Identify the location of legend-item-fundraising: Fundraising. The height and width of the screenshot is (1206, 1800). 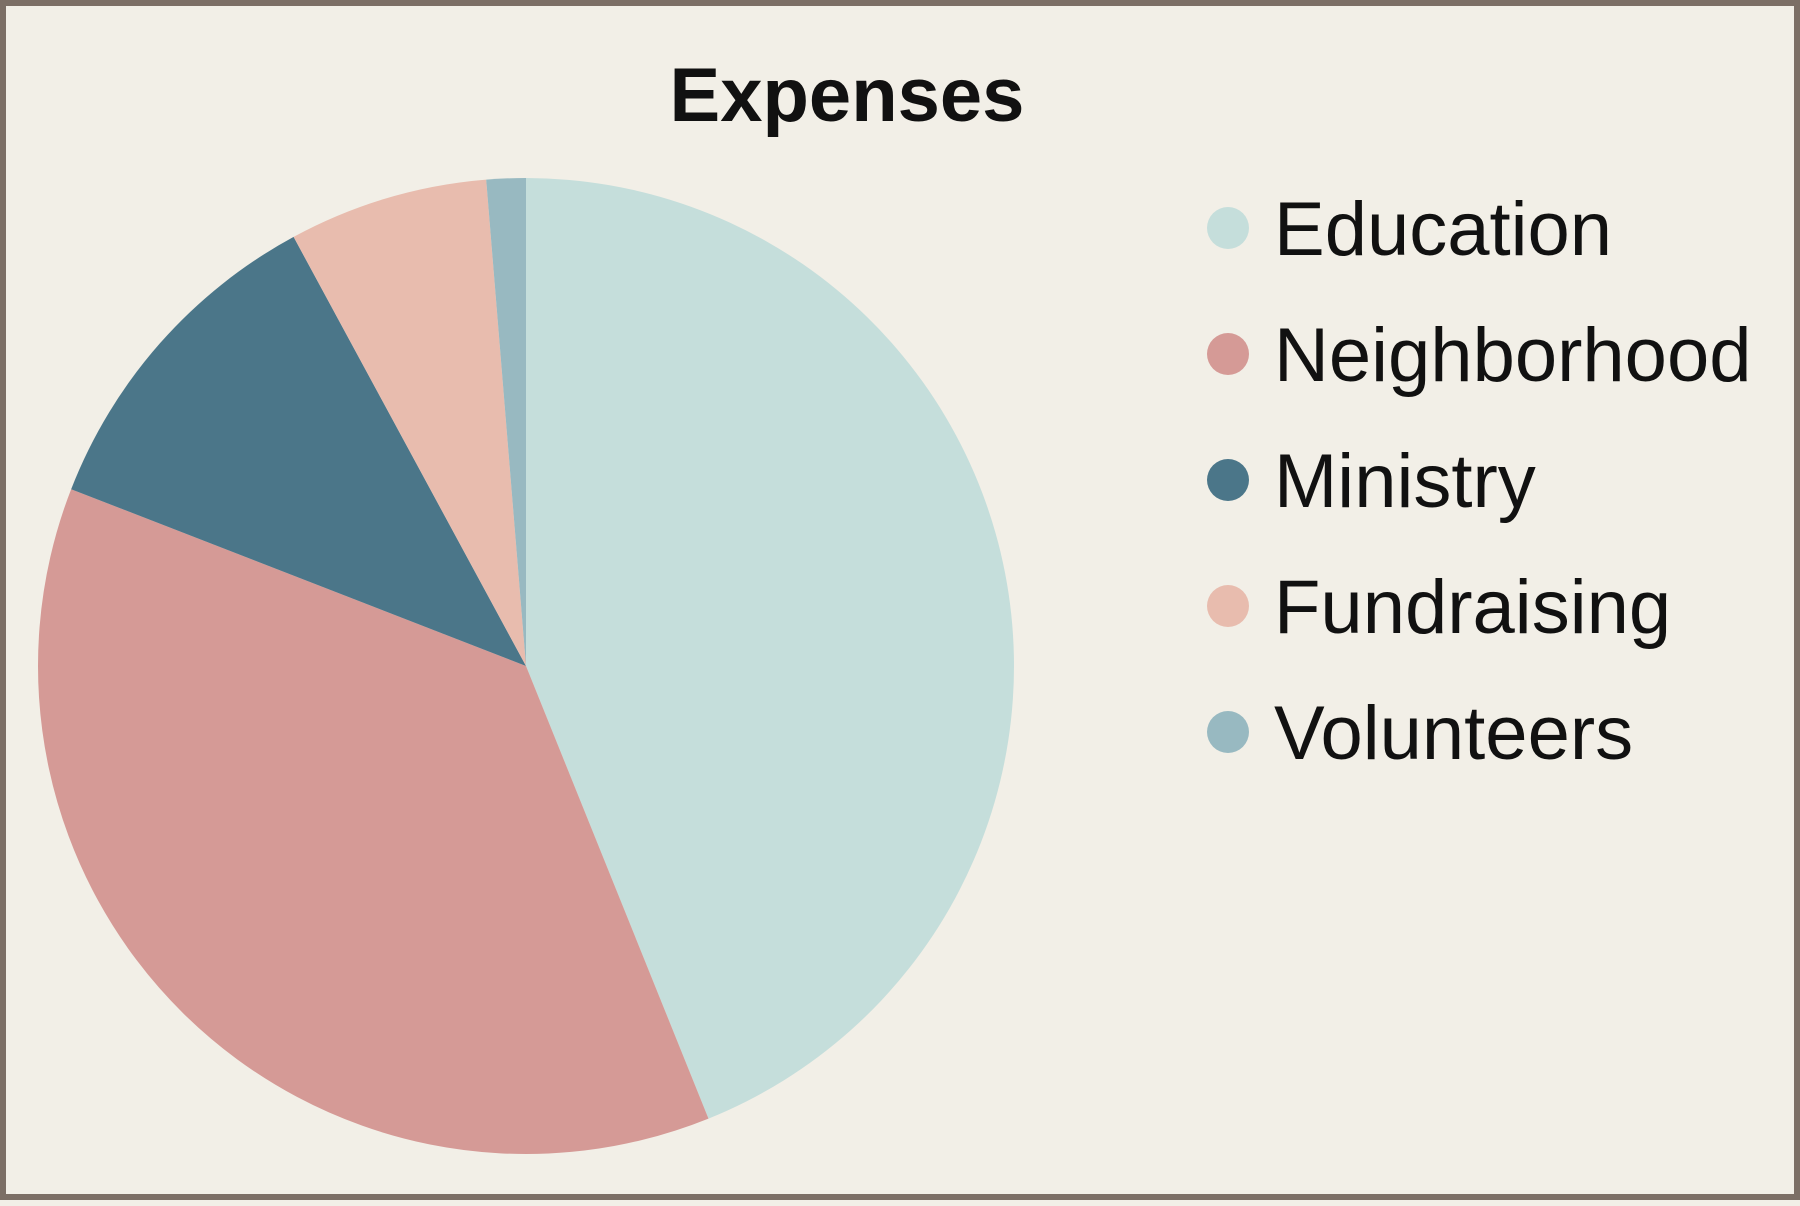
(1439, 607).